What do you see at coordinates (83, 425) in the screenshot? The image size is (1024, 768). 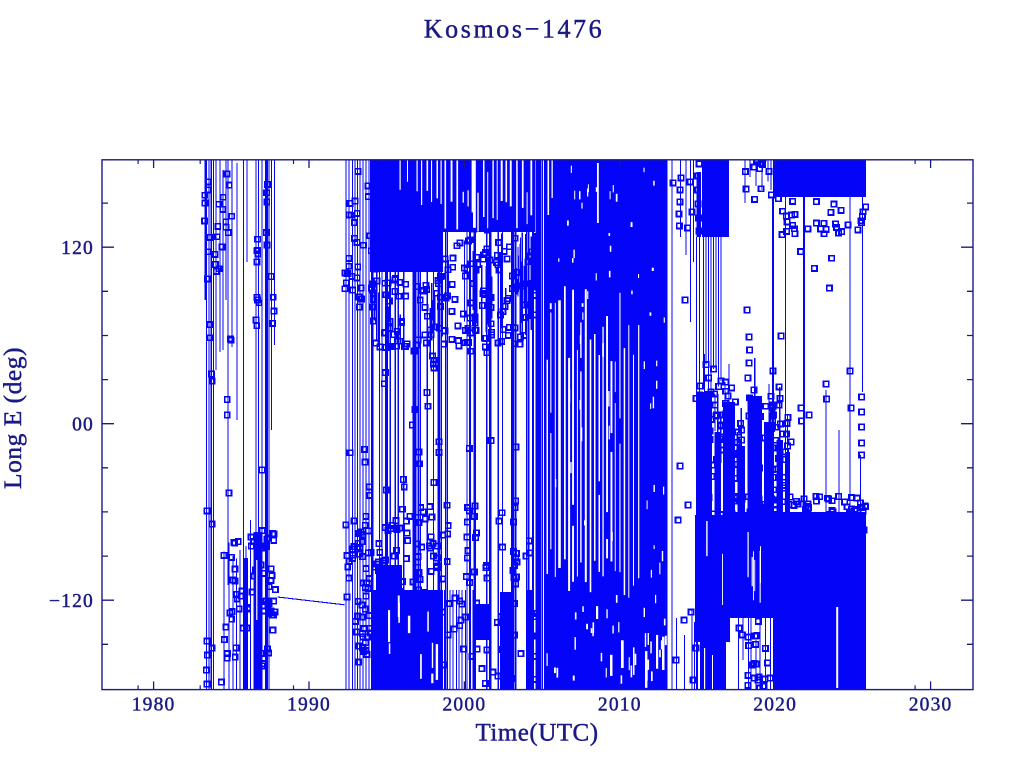 I see `svg-text: 00` at bounding box center [83, 425].